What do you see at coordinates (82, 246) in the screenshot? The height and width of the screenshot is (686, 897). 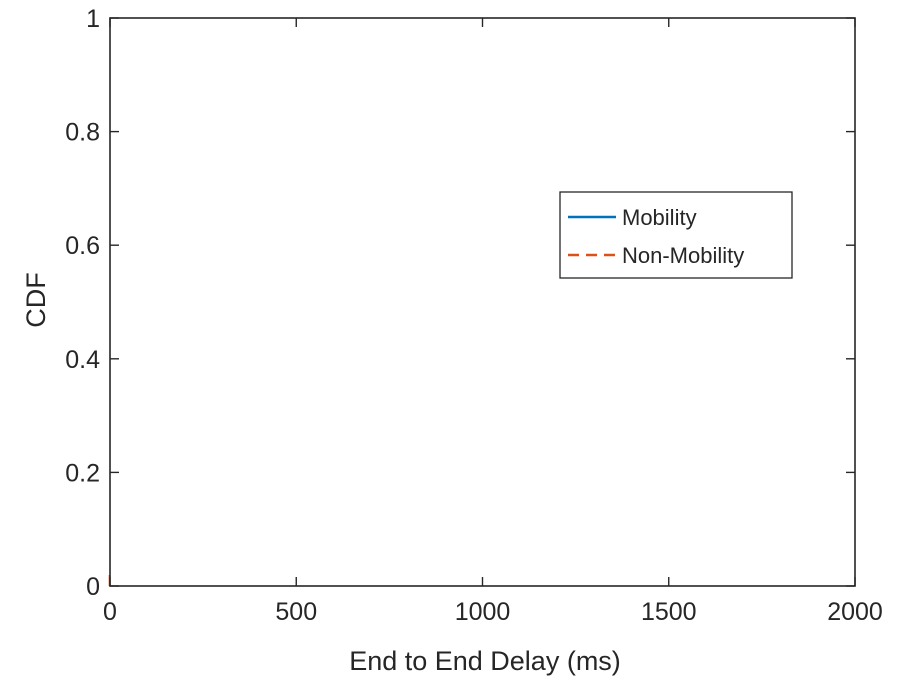 I see `y-tick-label: 0.6` at bounding box center [82, 246].